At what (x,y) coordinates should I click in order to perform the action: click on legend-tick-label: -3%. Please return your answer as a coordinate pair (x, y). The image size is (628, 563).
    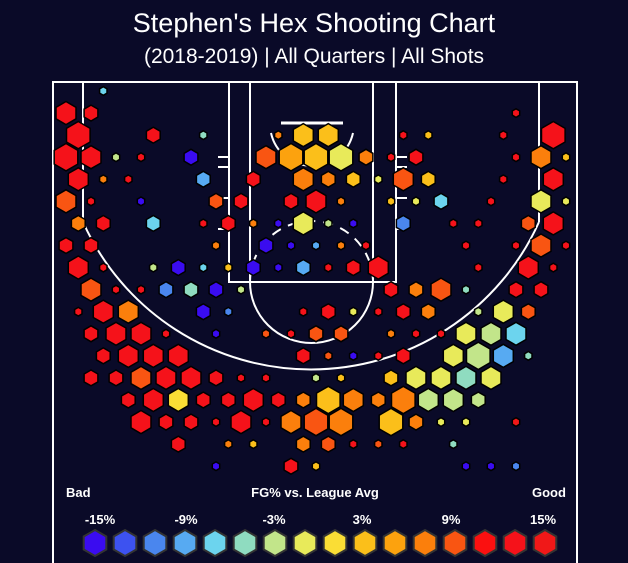
    Looking at the image, I should click on (274, 519).